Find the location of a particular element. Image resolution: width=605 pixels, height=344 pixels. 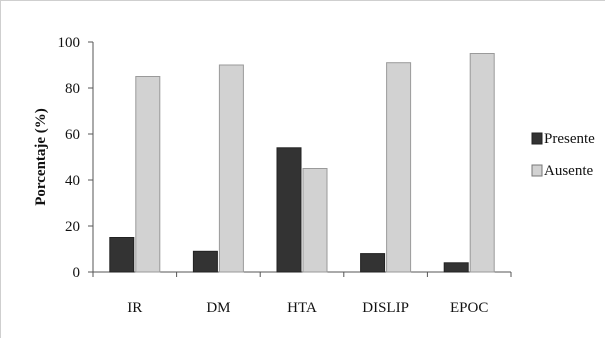

bar-presente-dm is located at coordinates (205, 261).